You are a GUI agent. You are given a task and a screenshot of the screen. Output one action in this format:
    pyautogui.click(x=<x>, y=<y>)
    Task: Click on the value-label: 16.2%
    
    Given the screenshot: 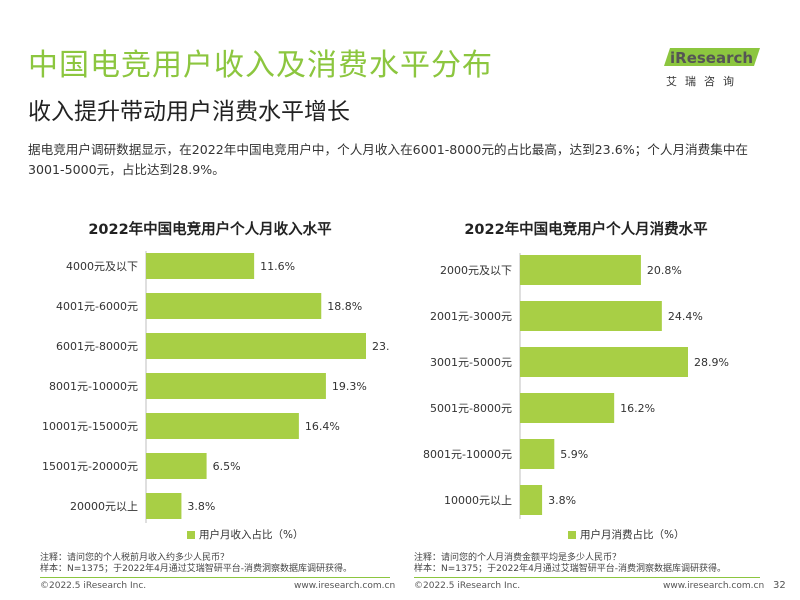 What is the action you would take?
    pyautogui.click(x=637, y=408)
    